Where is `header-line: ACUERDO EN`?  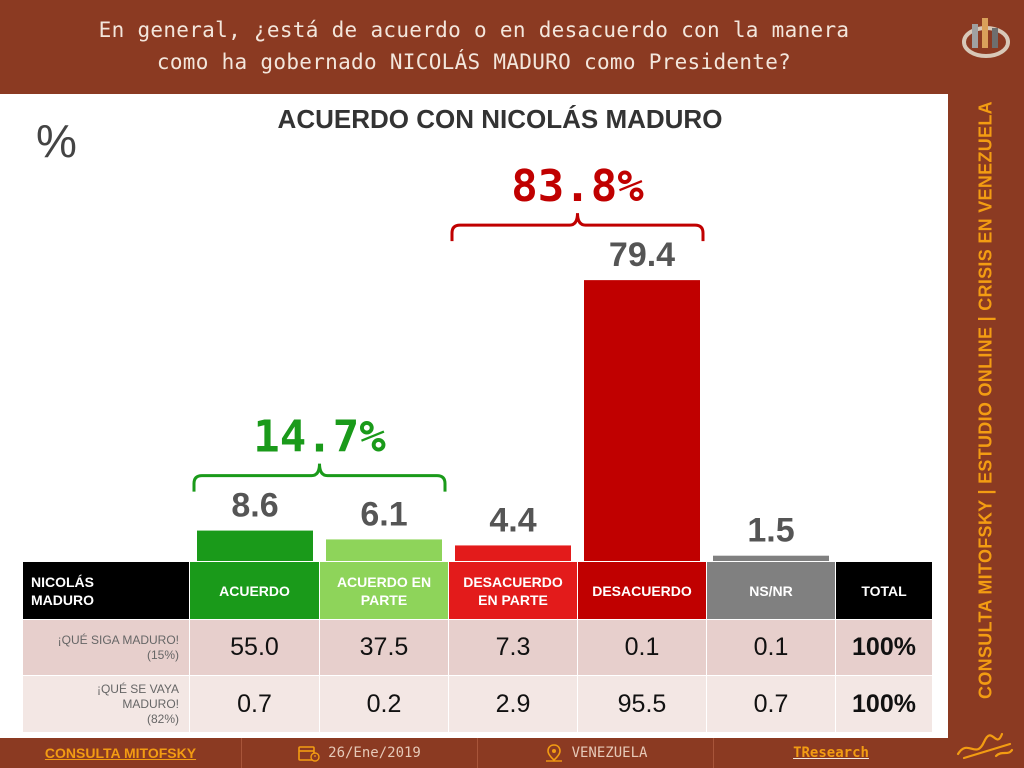 header-line: ACUERDO EN is located at coordinates (384, 581).